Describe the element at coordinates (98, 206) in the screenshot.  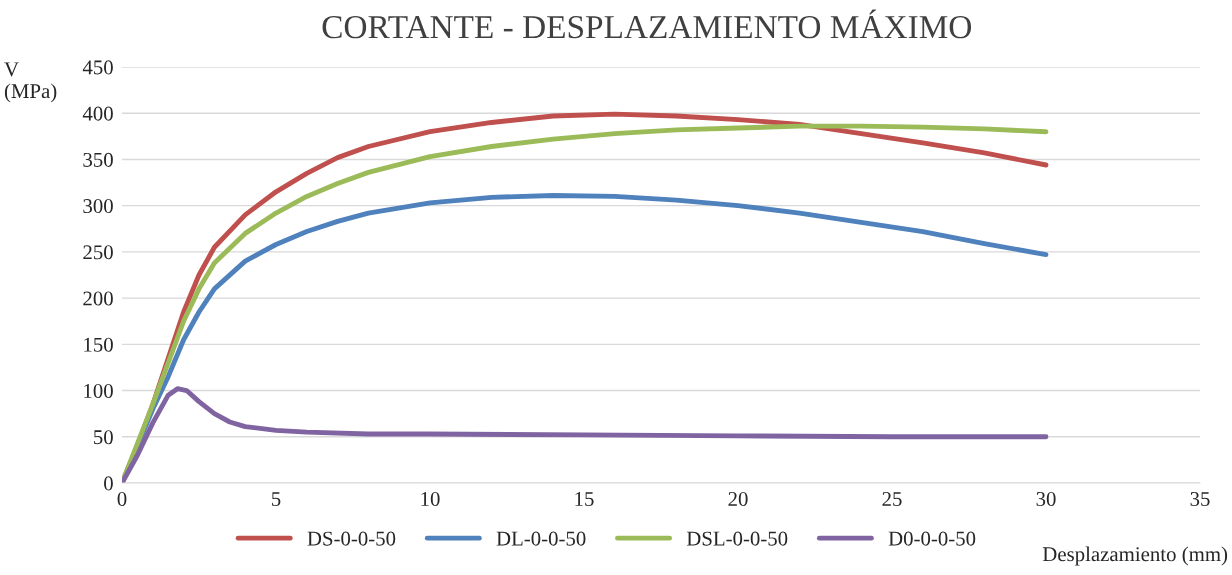
I see `y-tick-label: 300` at that location.